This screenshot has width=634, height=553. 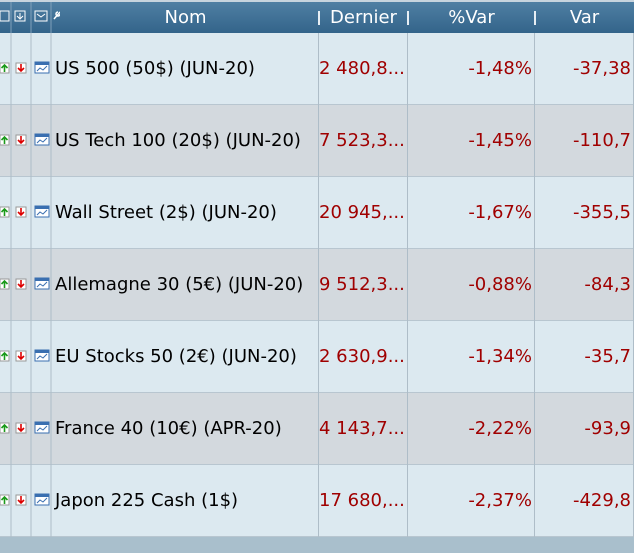 What do you see at coordinates (584, 69) in the screenshot?
I see `table-cell: -37,38` at bounding box center [584, 69].